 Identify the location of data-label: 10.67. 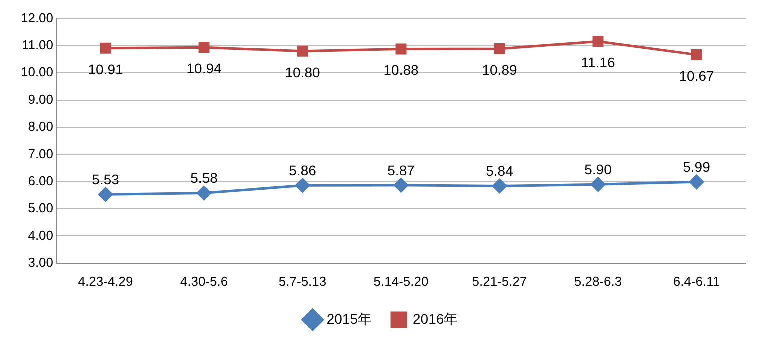
(696, 76).